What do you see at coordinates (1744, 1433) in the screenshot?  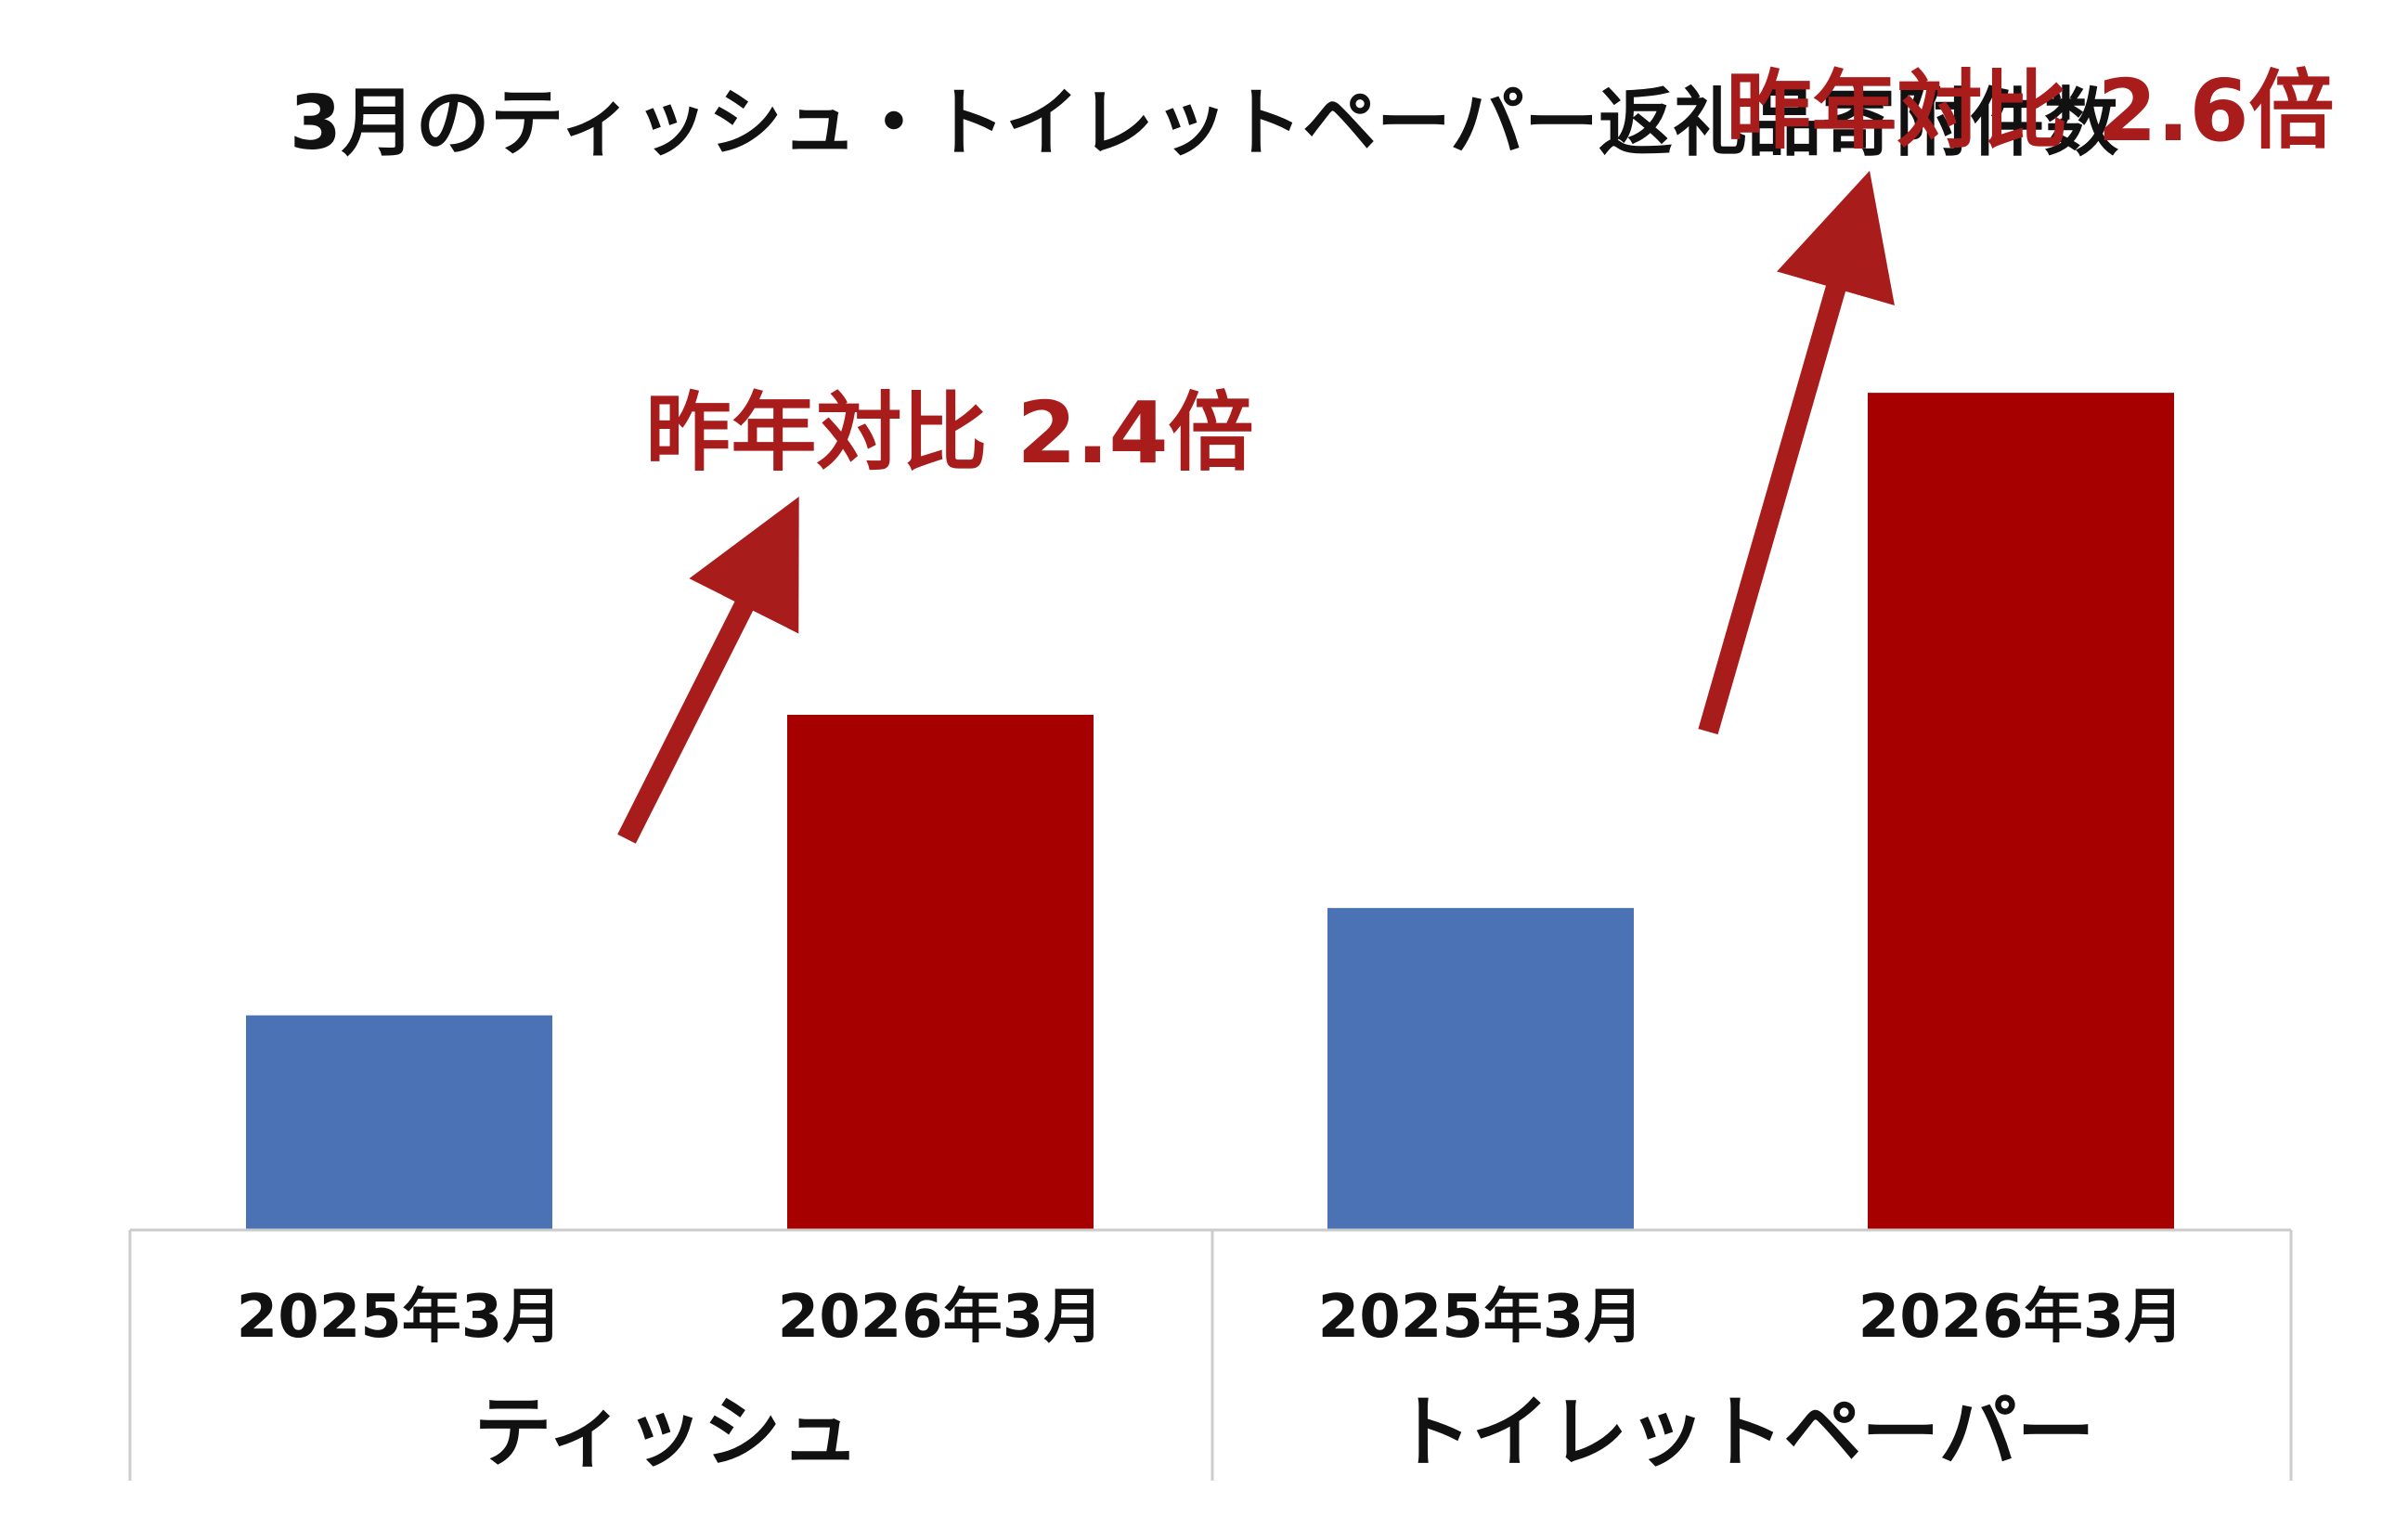 I see `group-label: トイレットペーパー` at bounding box center [1744, 1433].